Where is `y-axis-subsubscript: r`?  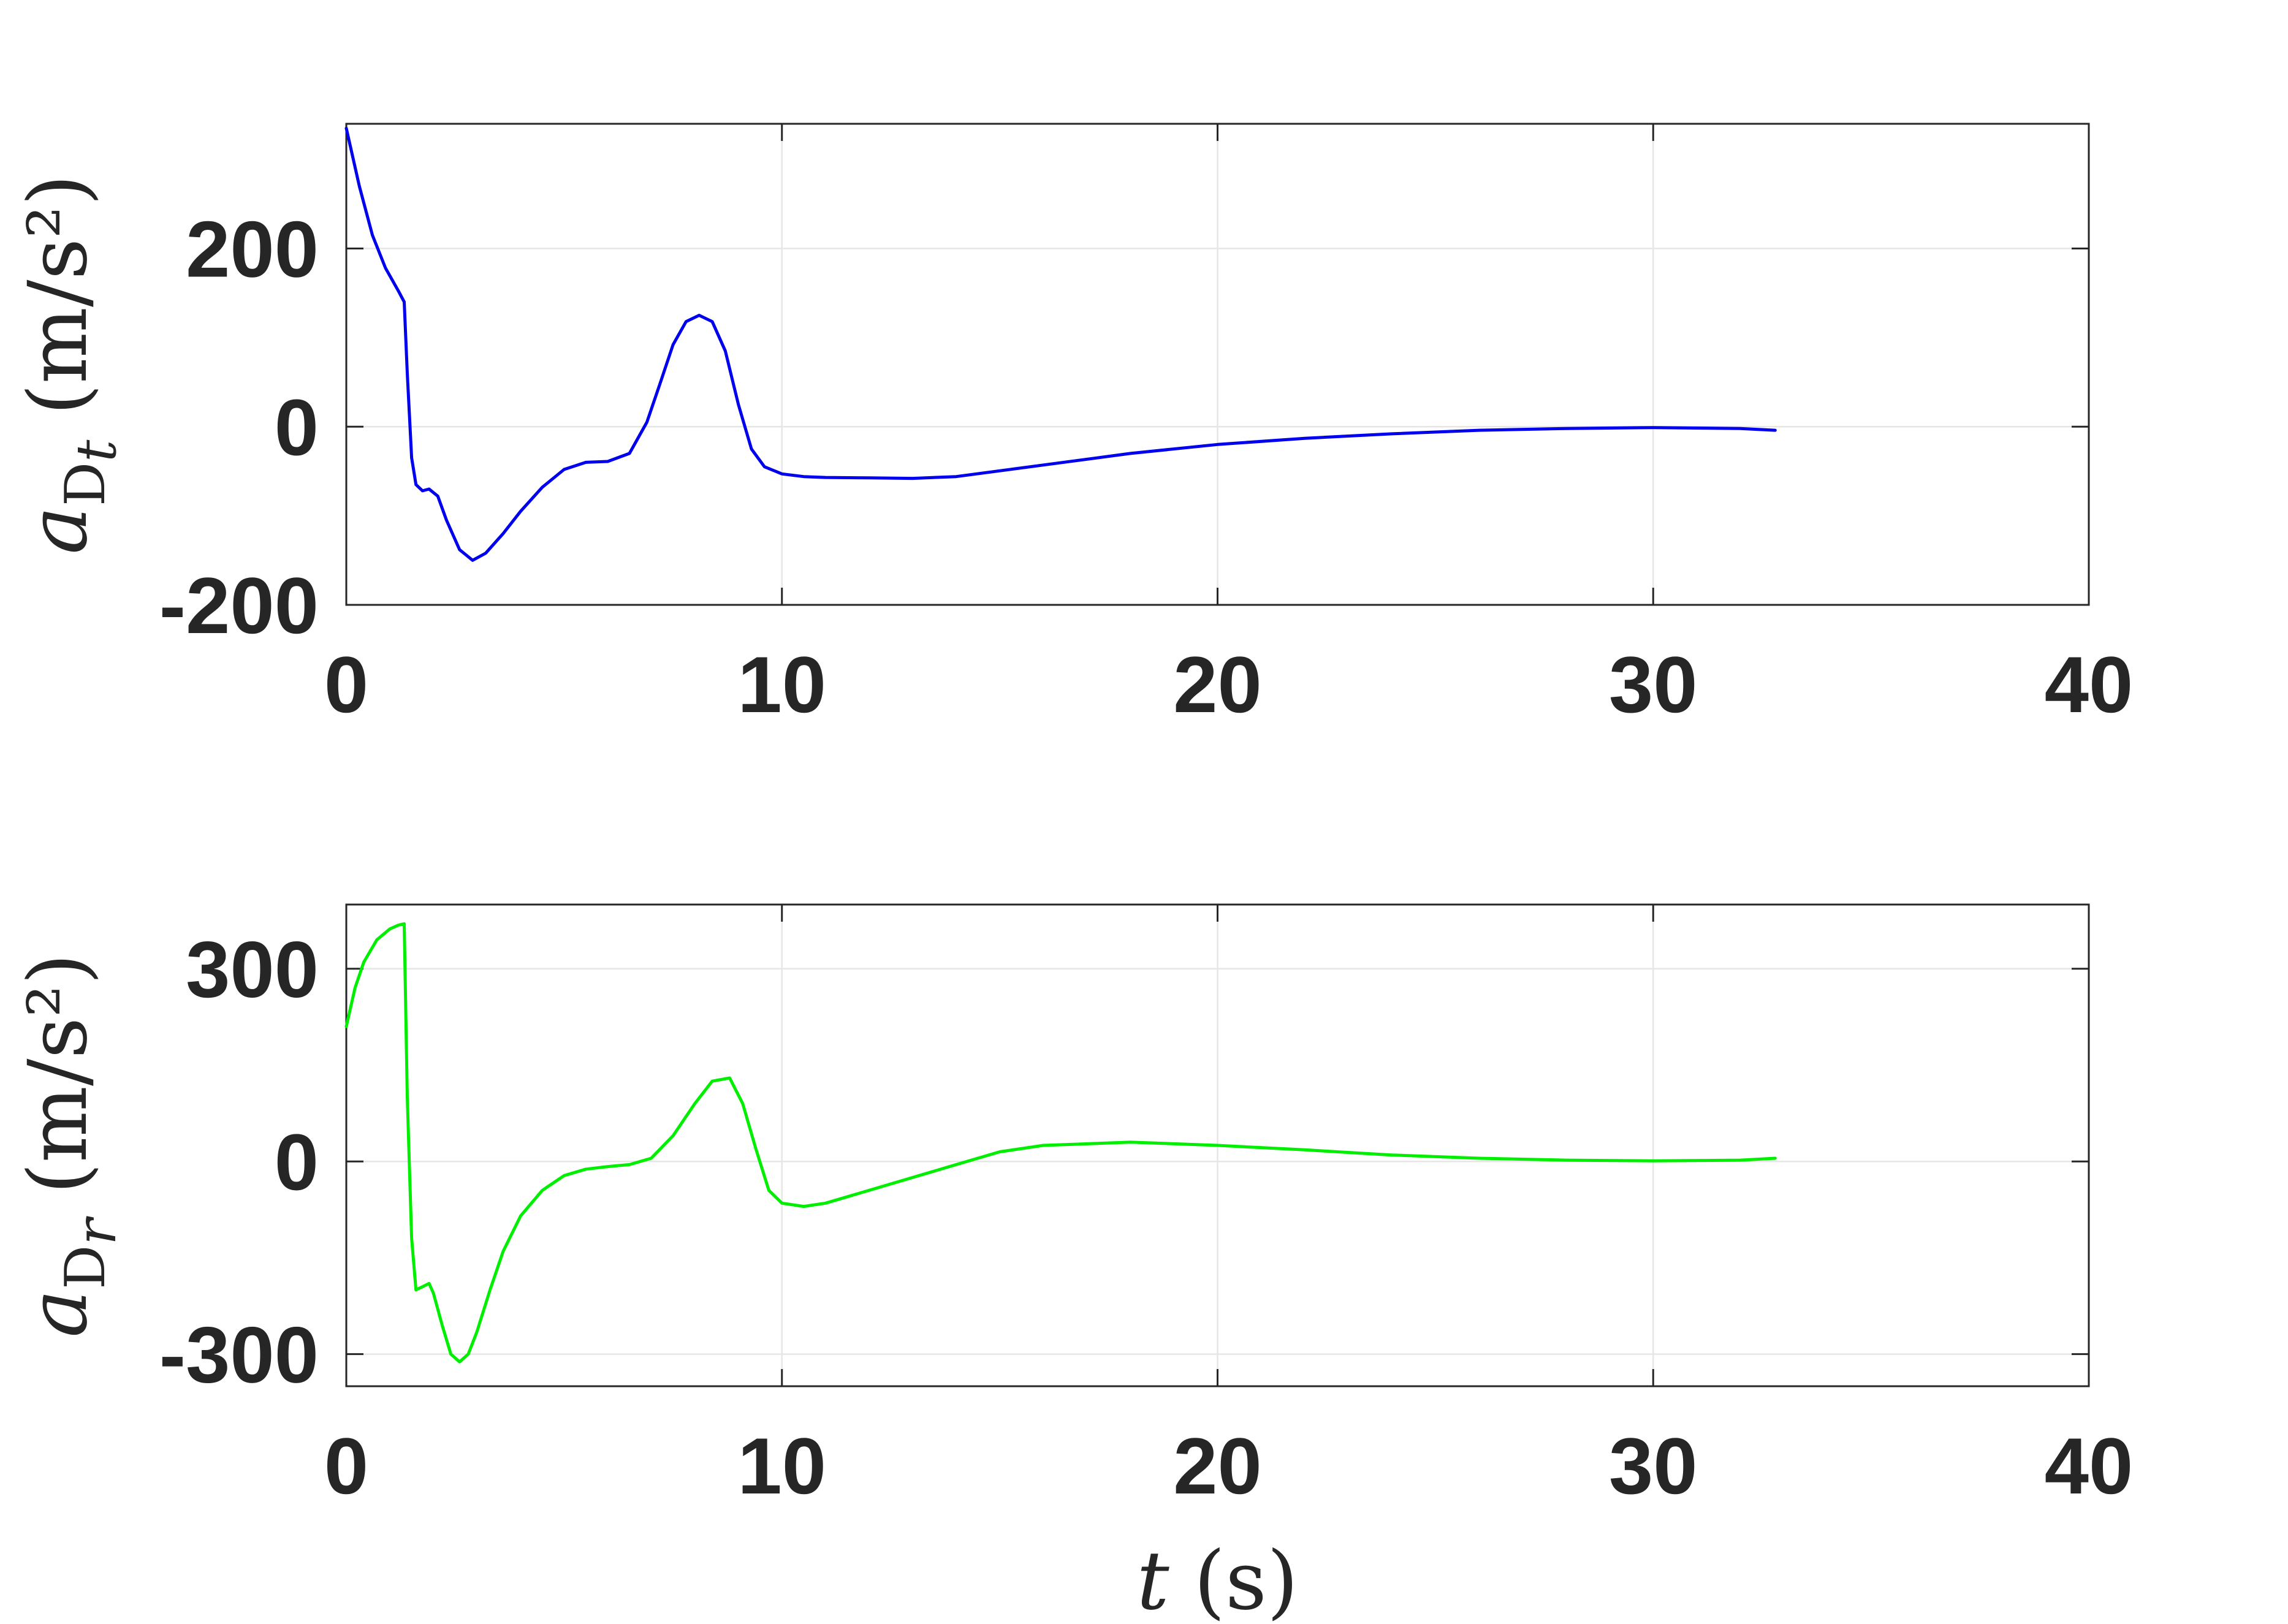
y-axis-subsubscript: r is located at coordinates (96, 1230).